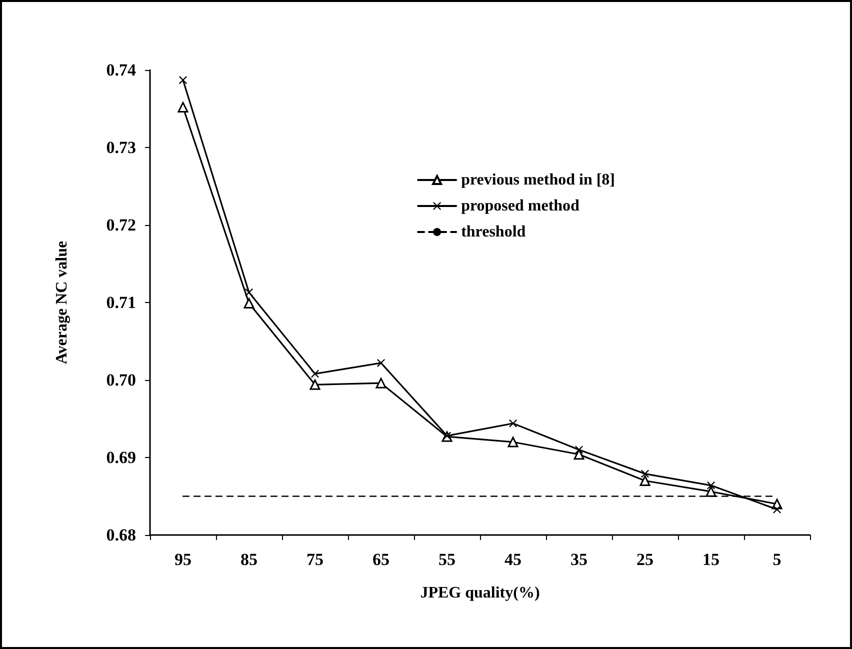 This screenshot has width=852, height=649. Describe the element at coordinates (121, 70) in the screenshot. I see `y-tick-label: 0.74` at that location.